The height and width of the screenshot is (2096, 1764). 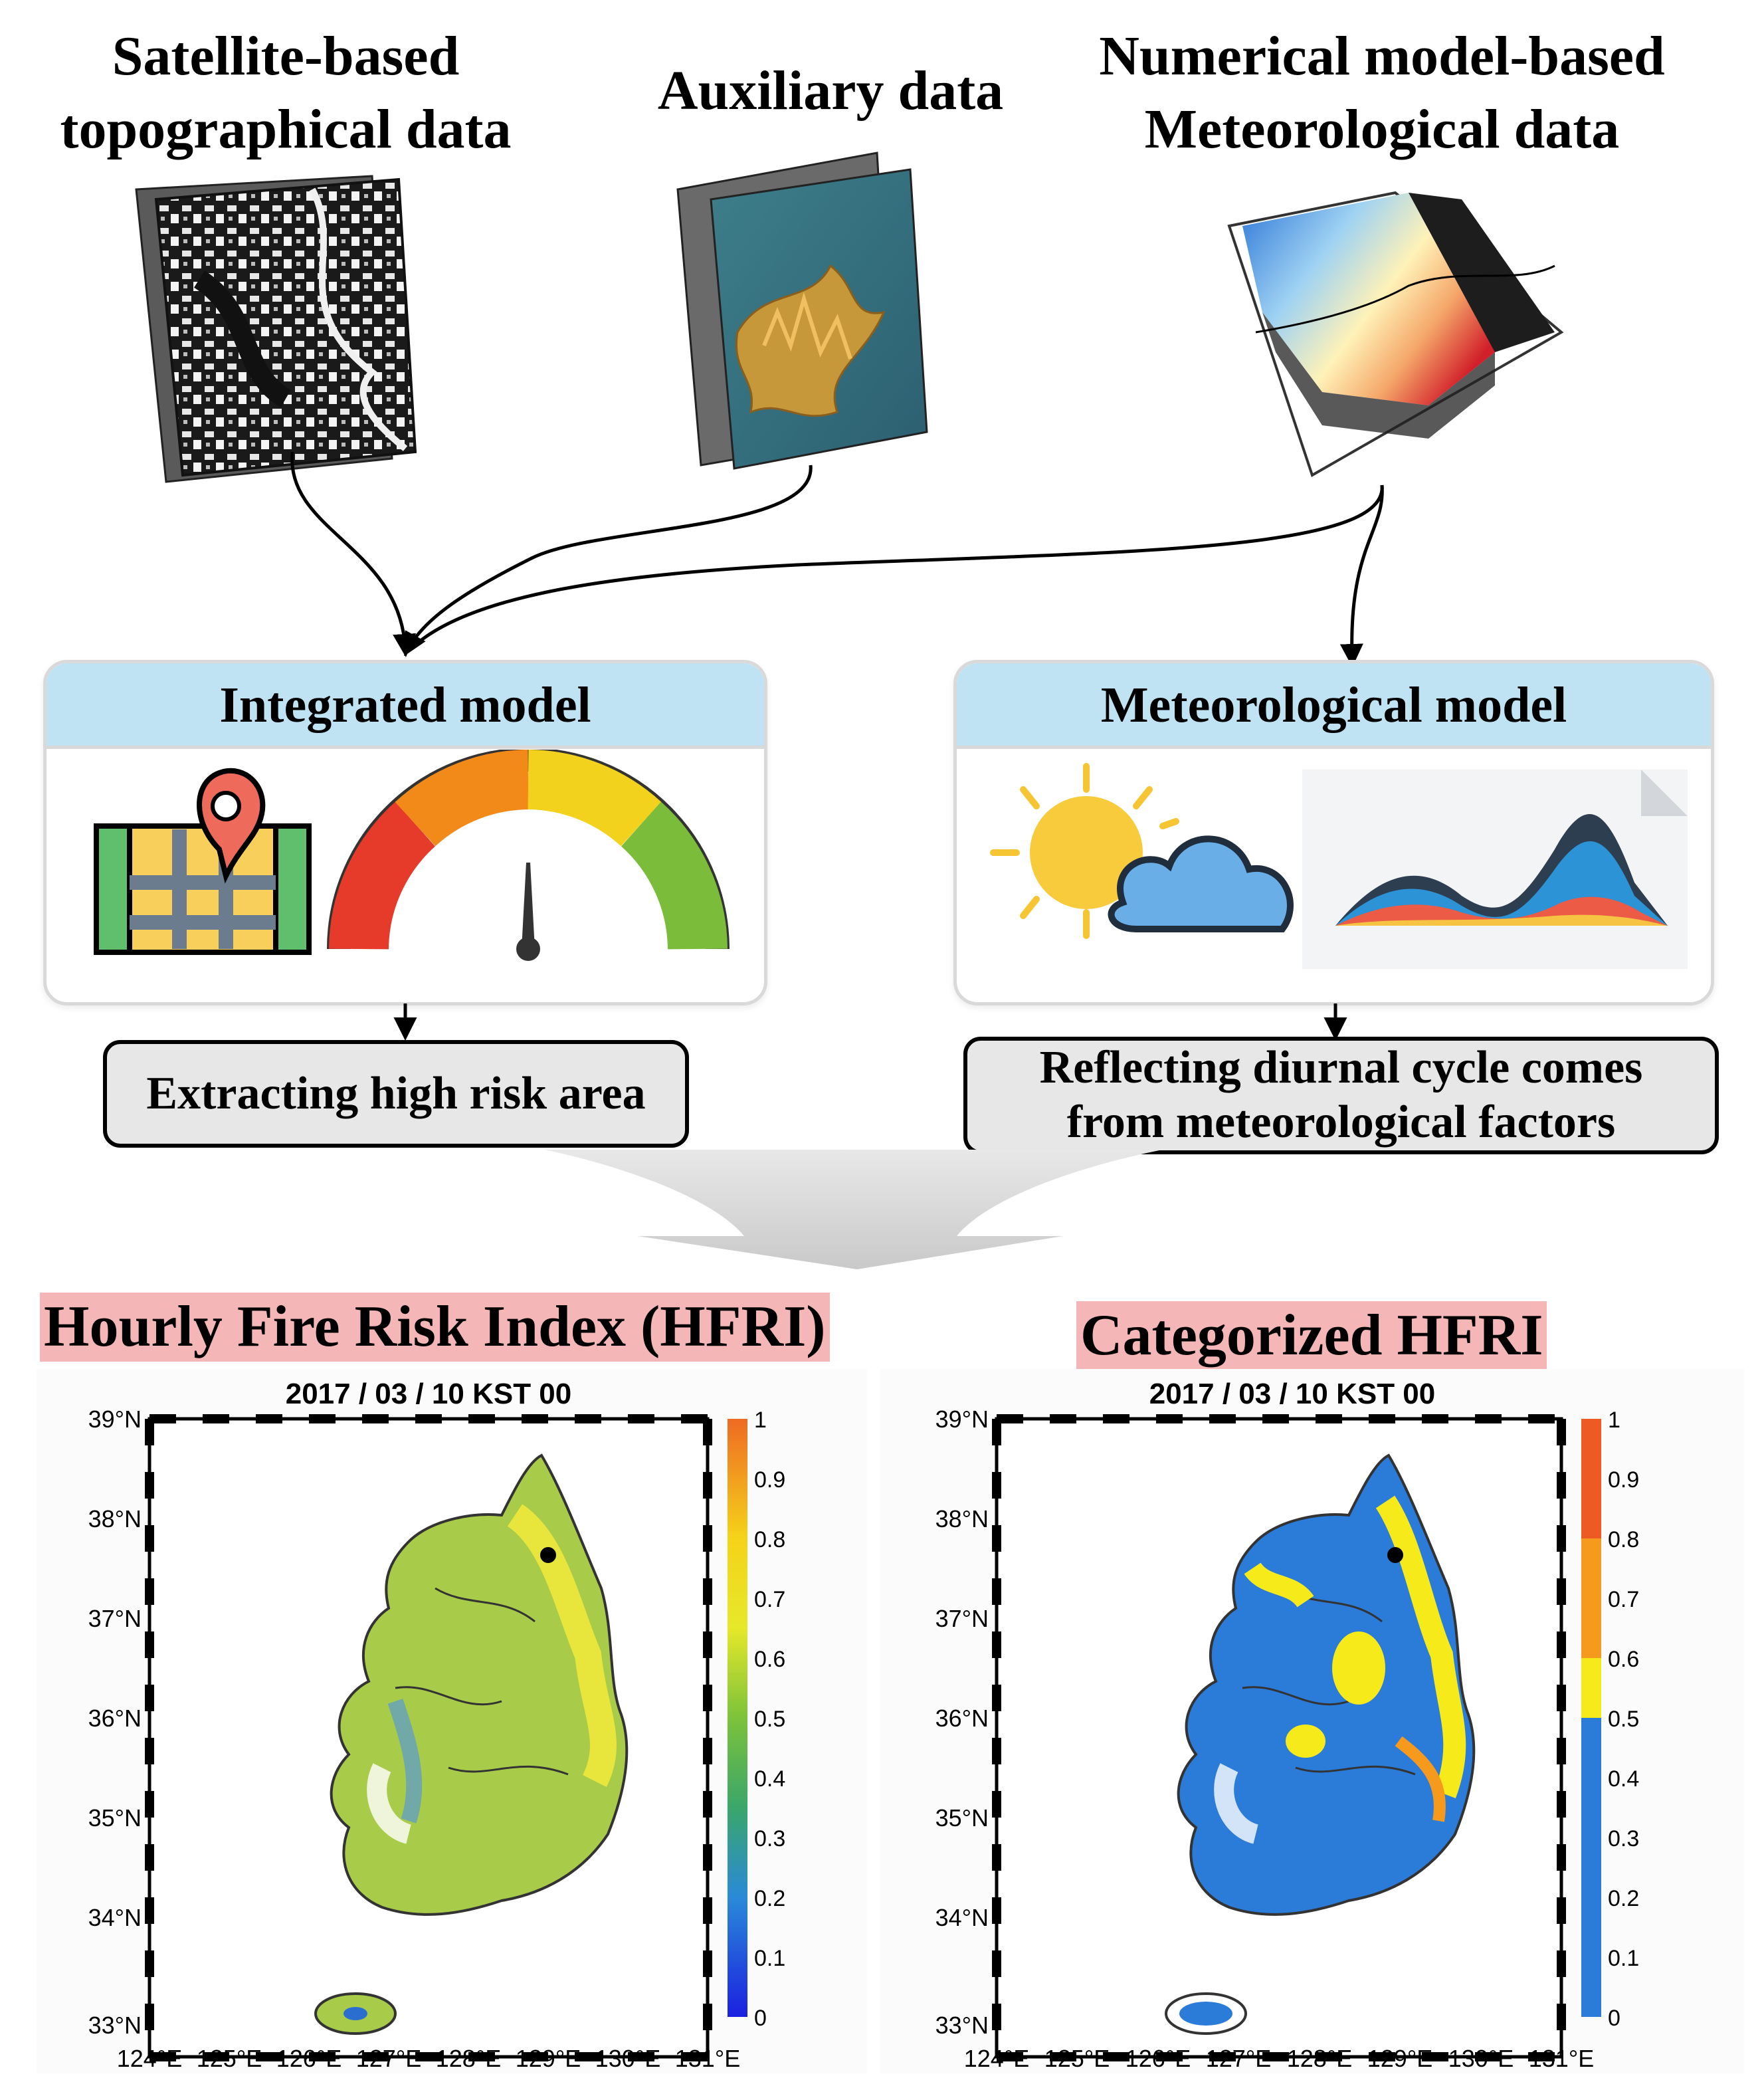 I want to click on integrated-model-title: Integrated model, so click(x=405, y=706).